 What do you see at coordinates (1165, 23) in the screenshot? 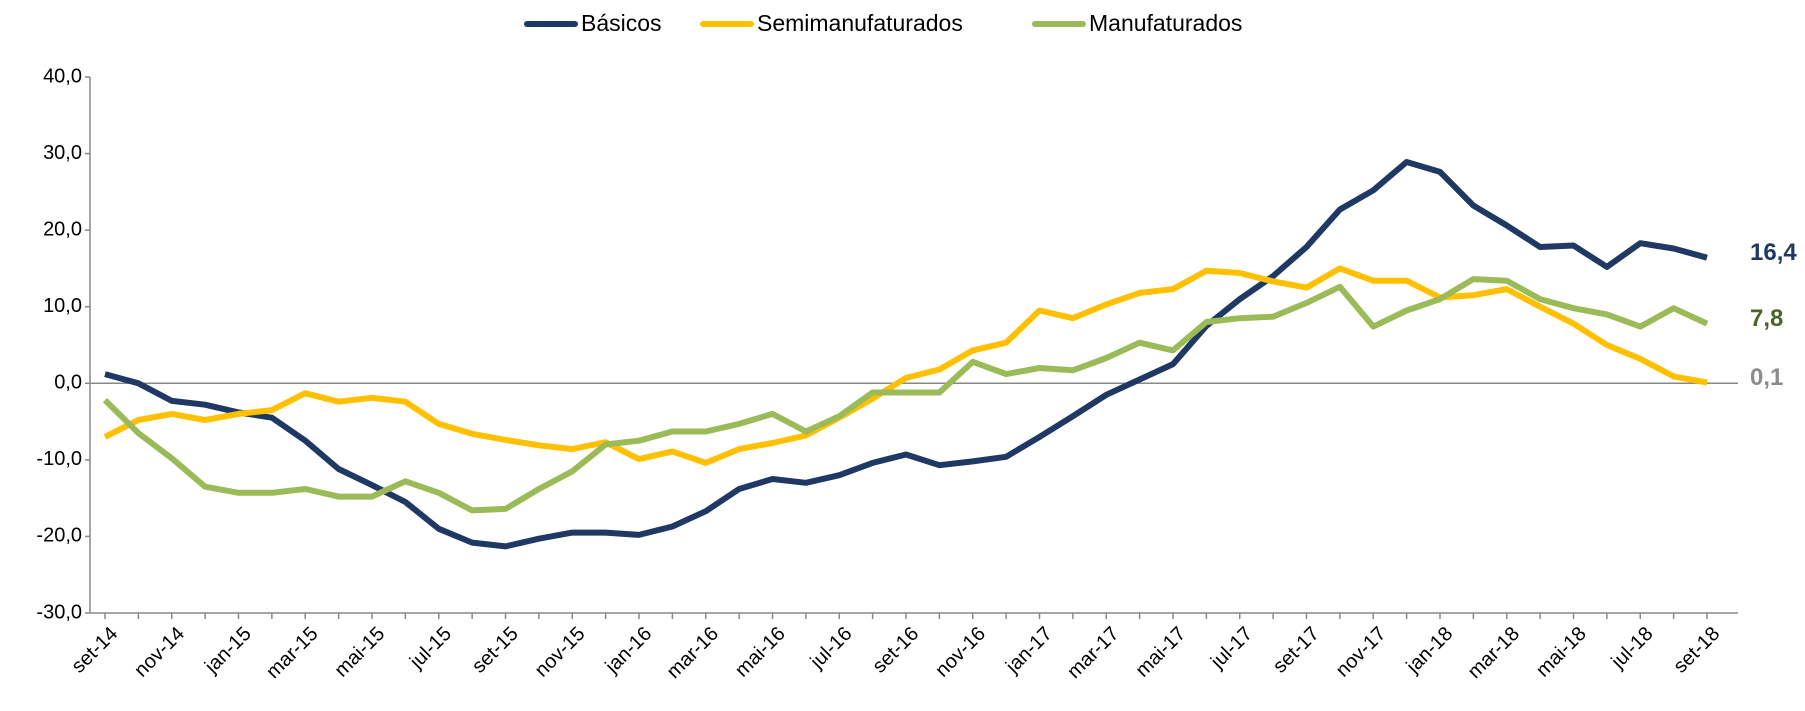
I see `legend-label: Manufaturados` at bounding box center [1165, 23].